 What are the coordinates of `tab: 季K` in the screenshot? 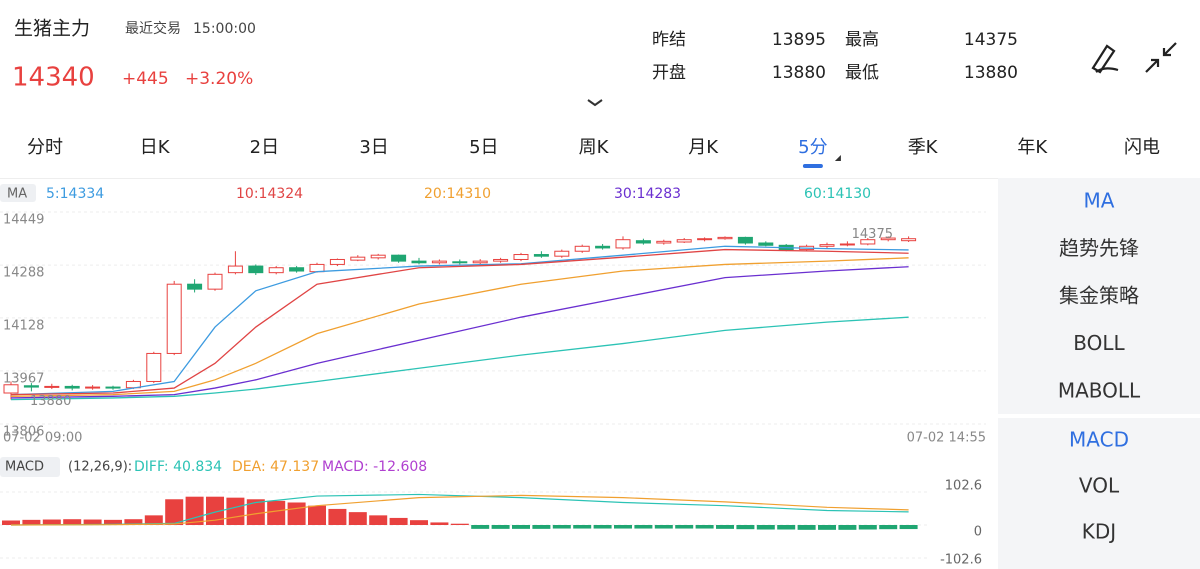 It's located at (923, 147).